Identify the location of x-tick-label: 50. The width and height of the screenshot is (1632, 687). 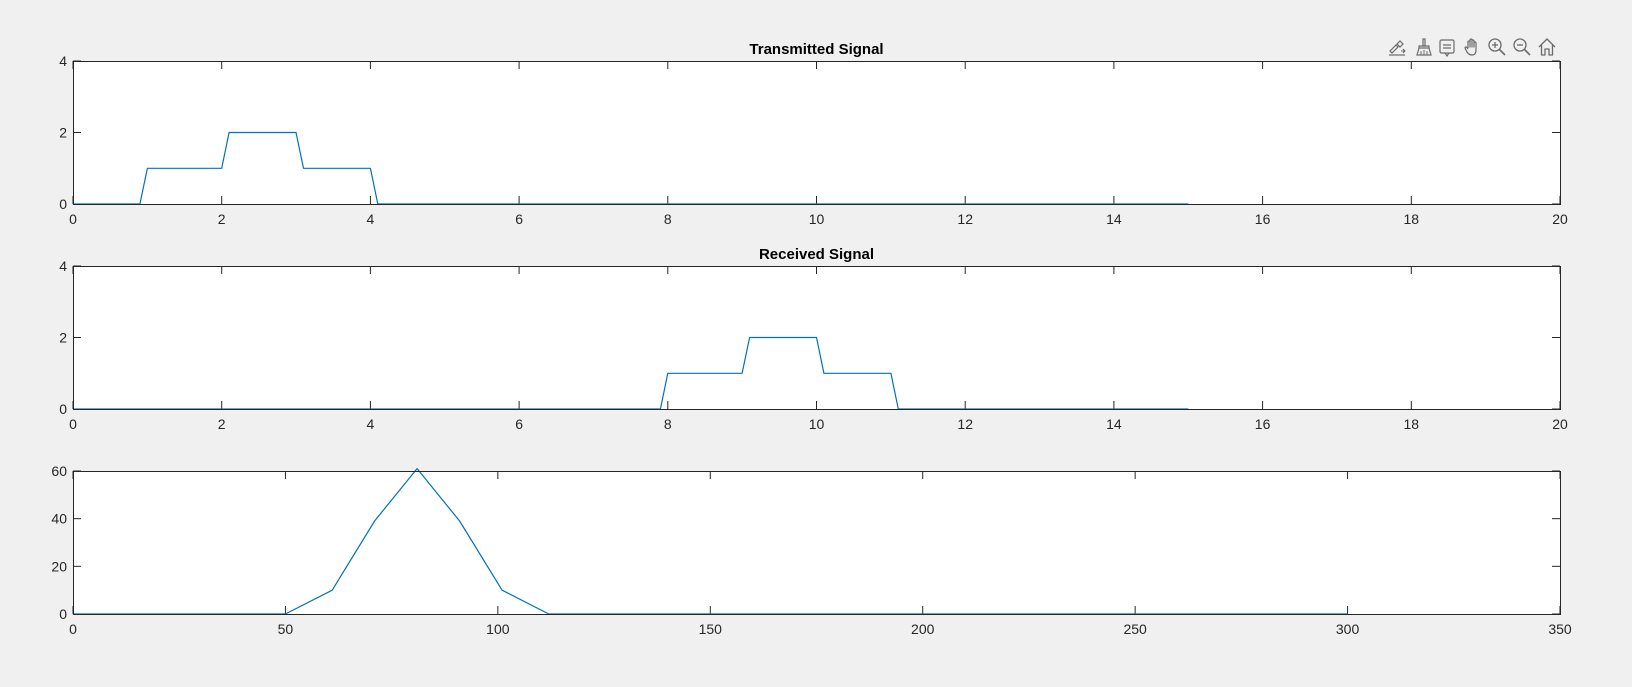
(286, 629).